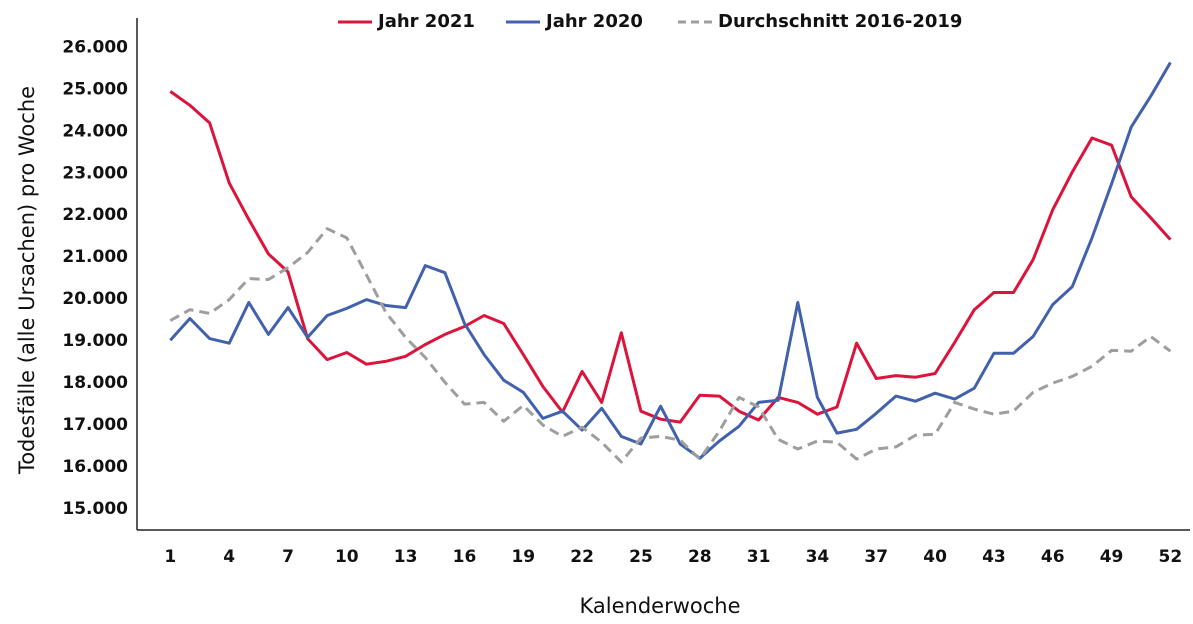  I want to click on x-axis-label: Kalenderwoche, so click(659, 606).